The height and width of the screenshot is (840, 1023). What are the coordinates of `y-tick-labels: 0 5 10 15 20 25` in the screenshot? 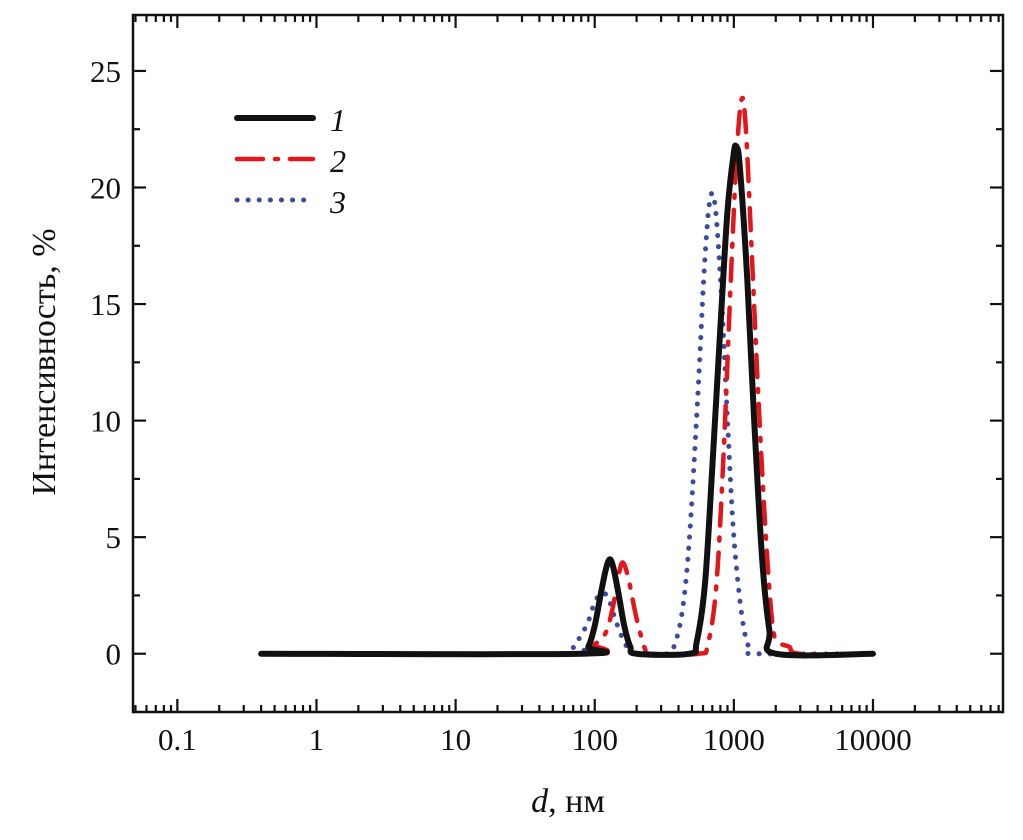 It's located at (105, 363).